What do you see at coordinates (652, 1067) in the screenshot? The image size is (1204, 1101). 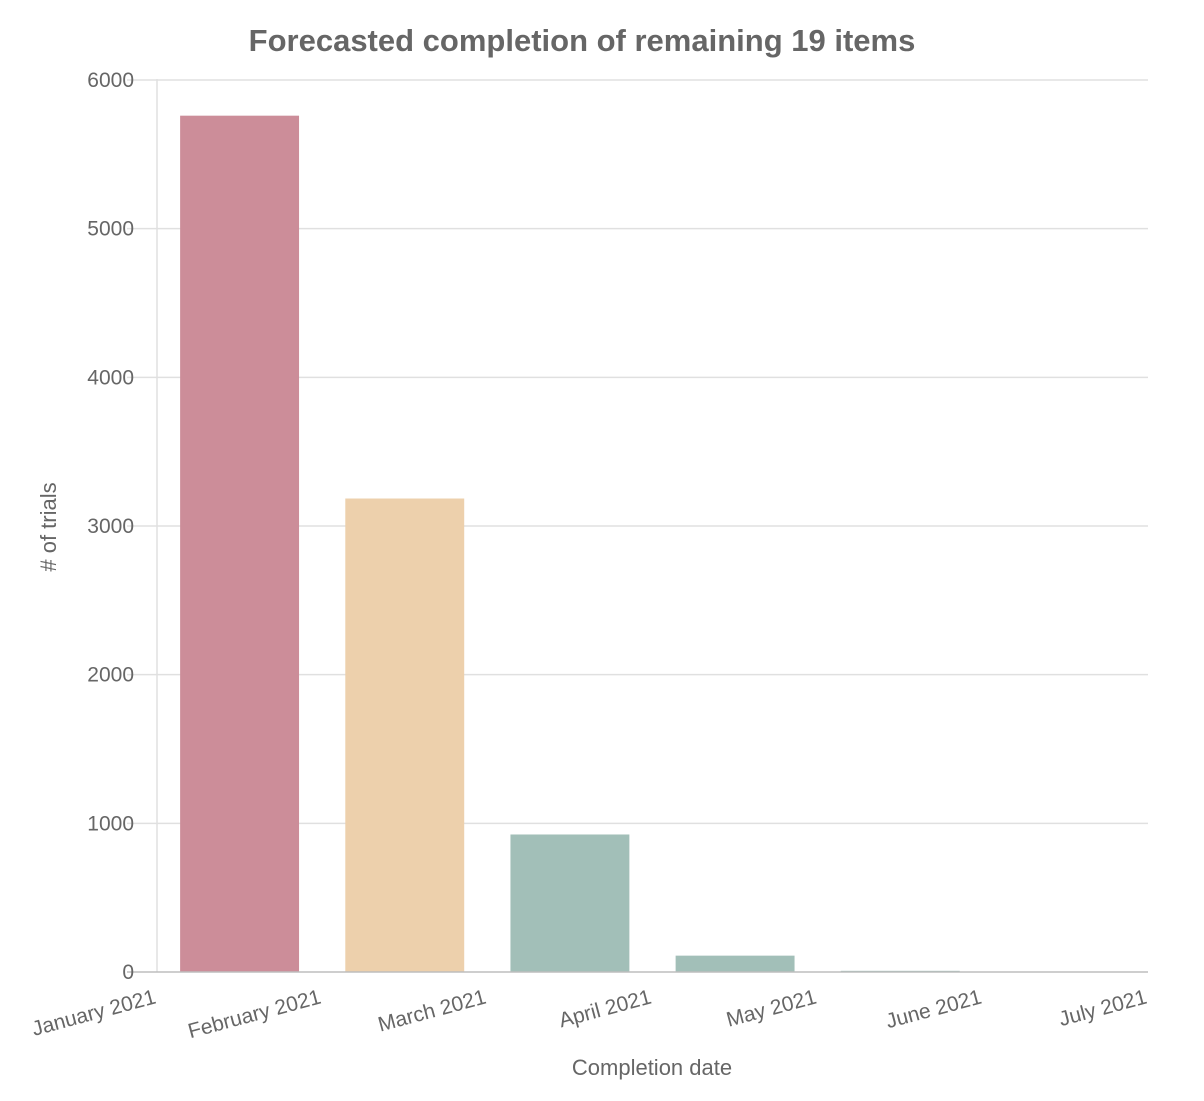 I see `x-axis-title: Completion date` at bounding box center [652, 1067].